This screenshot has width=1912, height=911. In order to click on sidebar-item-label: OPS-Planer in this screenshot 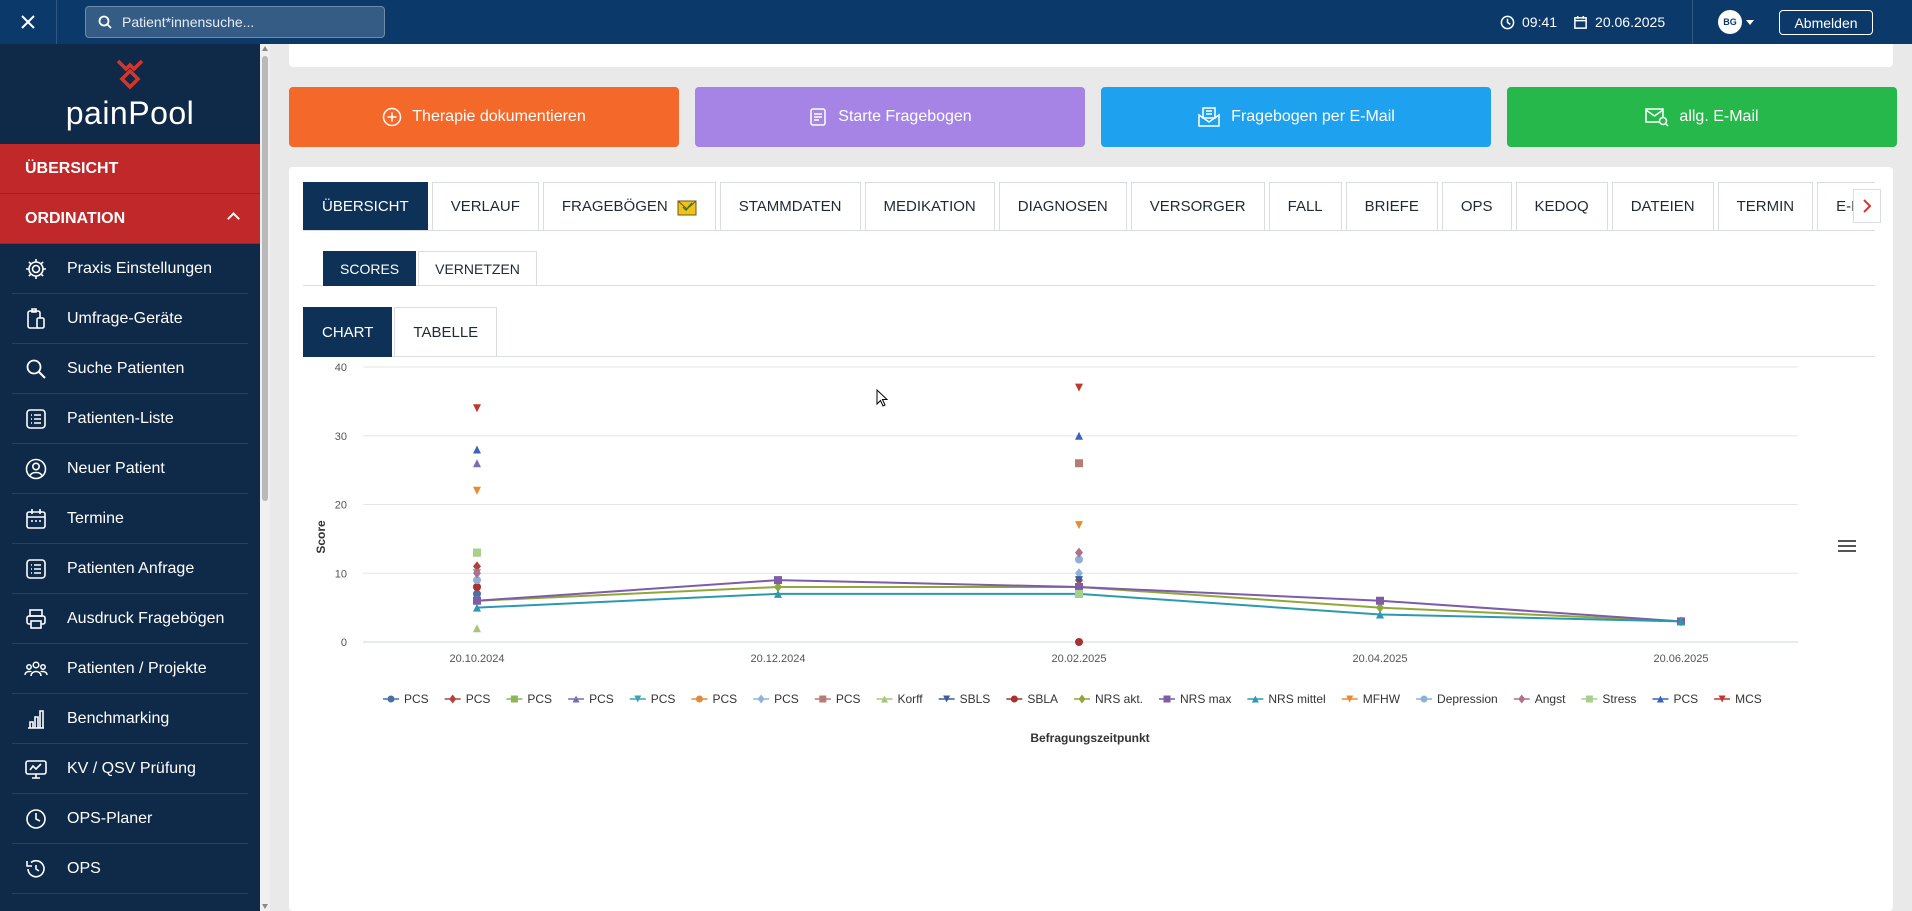, I will do `click(110, 818)`.